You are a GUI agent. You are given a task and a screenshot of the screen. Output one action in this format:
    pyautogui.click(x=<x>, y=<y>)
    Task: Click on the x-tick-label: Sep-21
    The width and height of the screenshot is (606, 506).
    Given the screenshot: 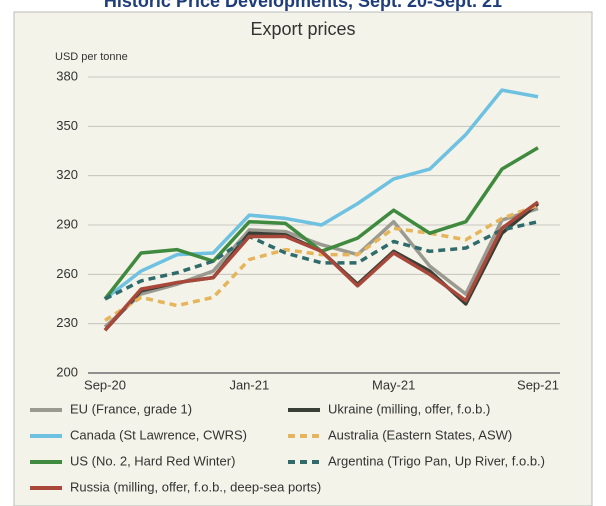 What is the action you would take?
    pyautogui.click(x=538, y=384)
    